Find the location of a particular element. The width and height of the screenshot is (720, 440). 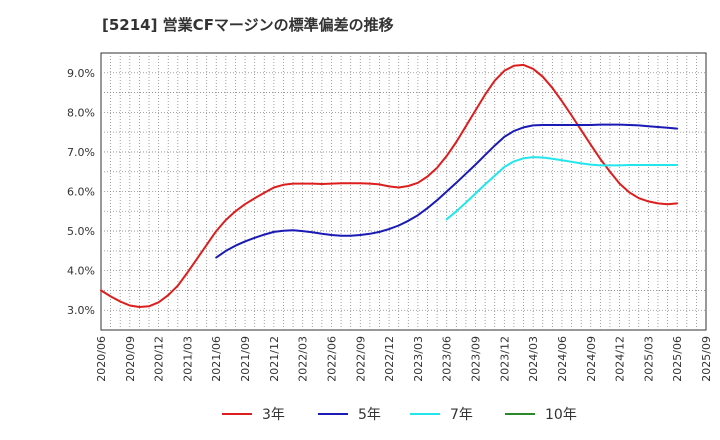

x-tick-label: 2025/09 is located at coordinates (706, 359).